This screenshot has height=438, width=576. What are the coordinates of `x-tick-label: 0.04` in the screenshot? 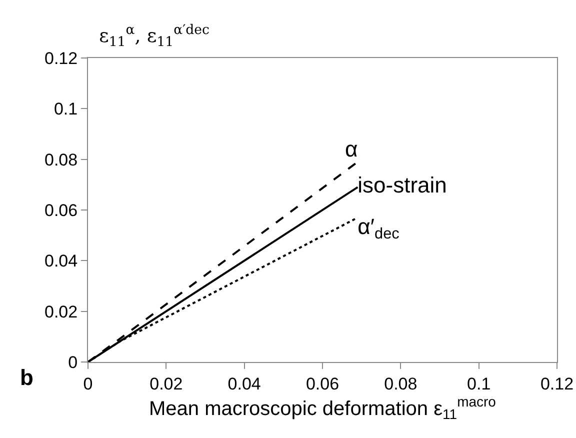 It's located at (244, 384).